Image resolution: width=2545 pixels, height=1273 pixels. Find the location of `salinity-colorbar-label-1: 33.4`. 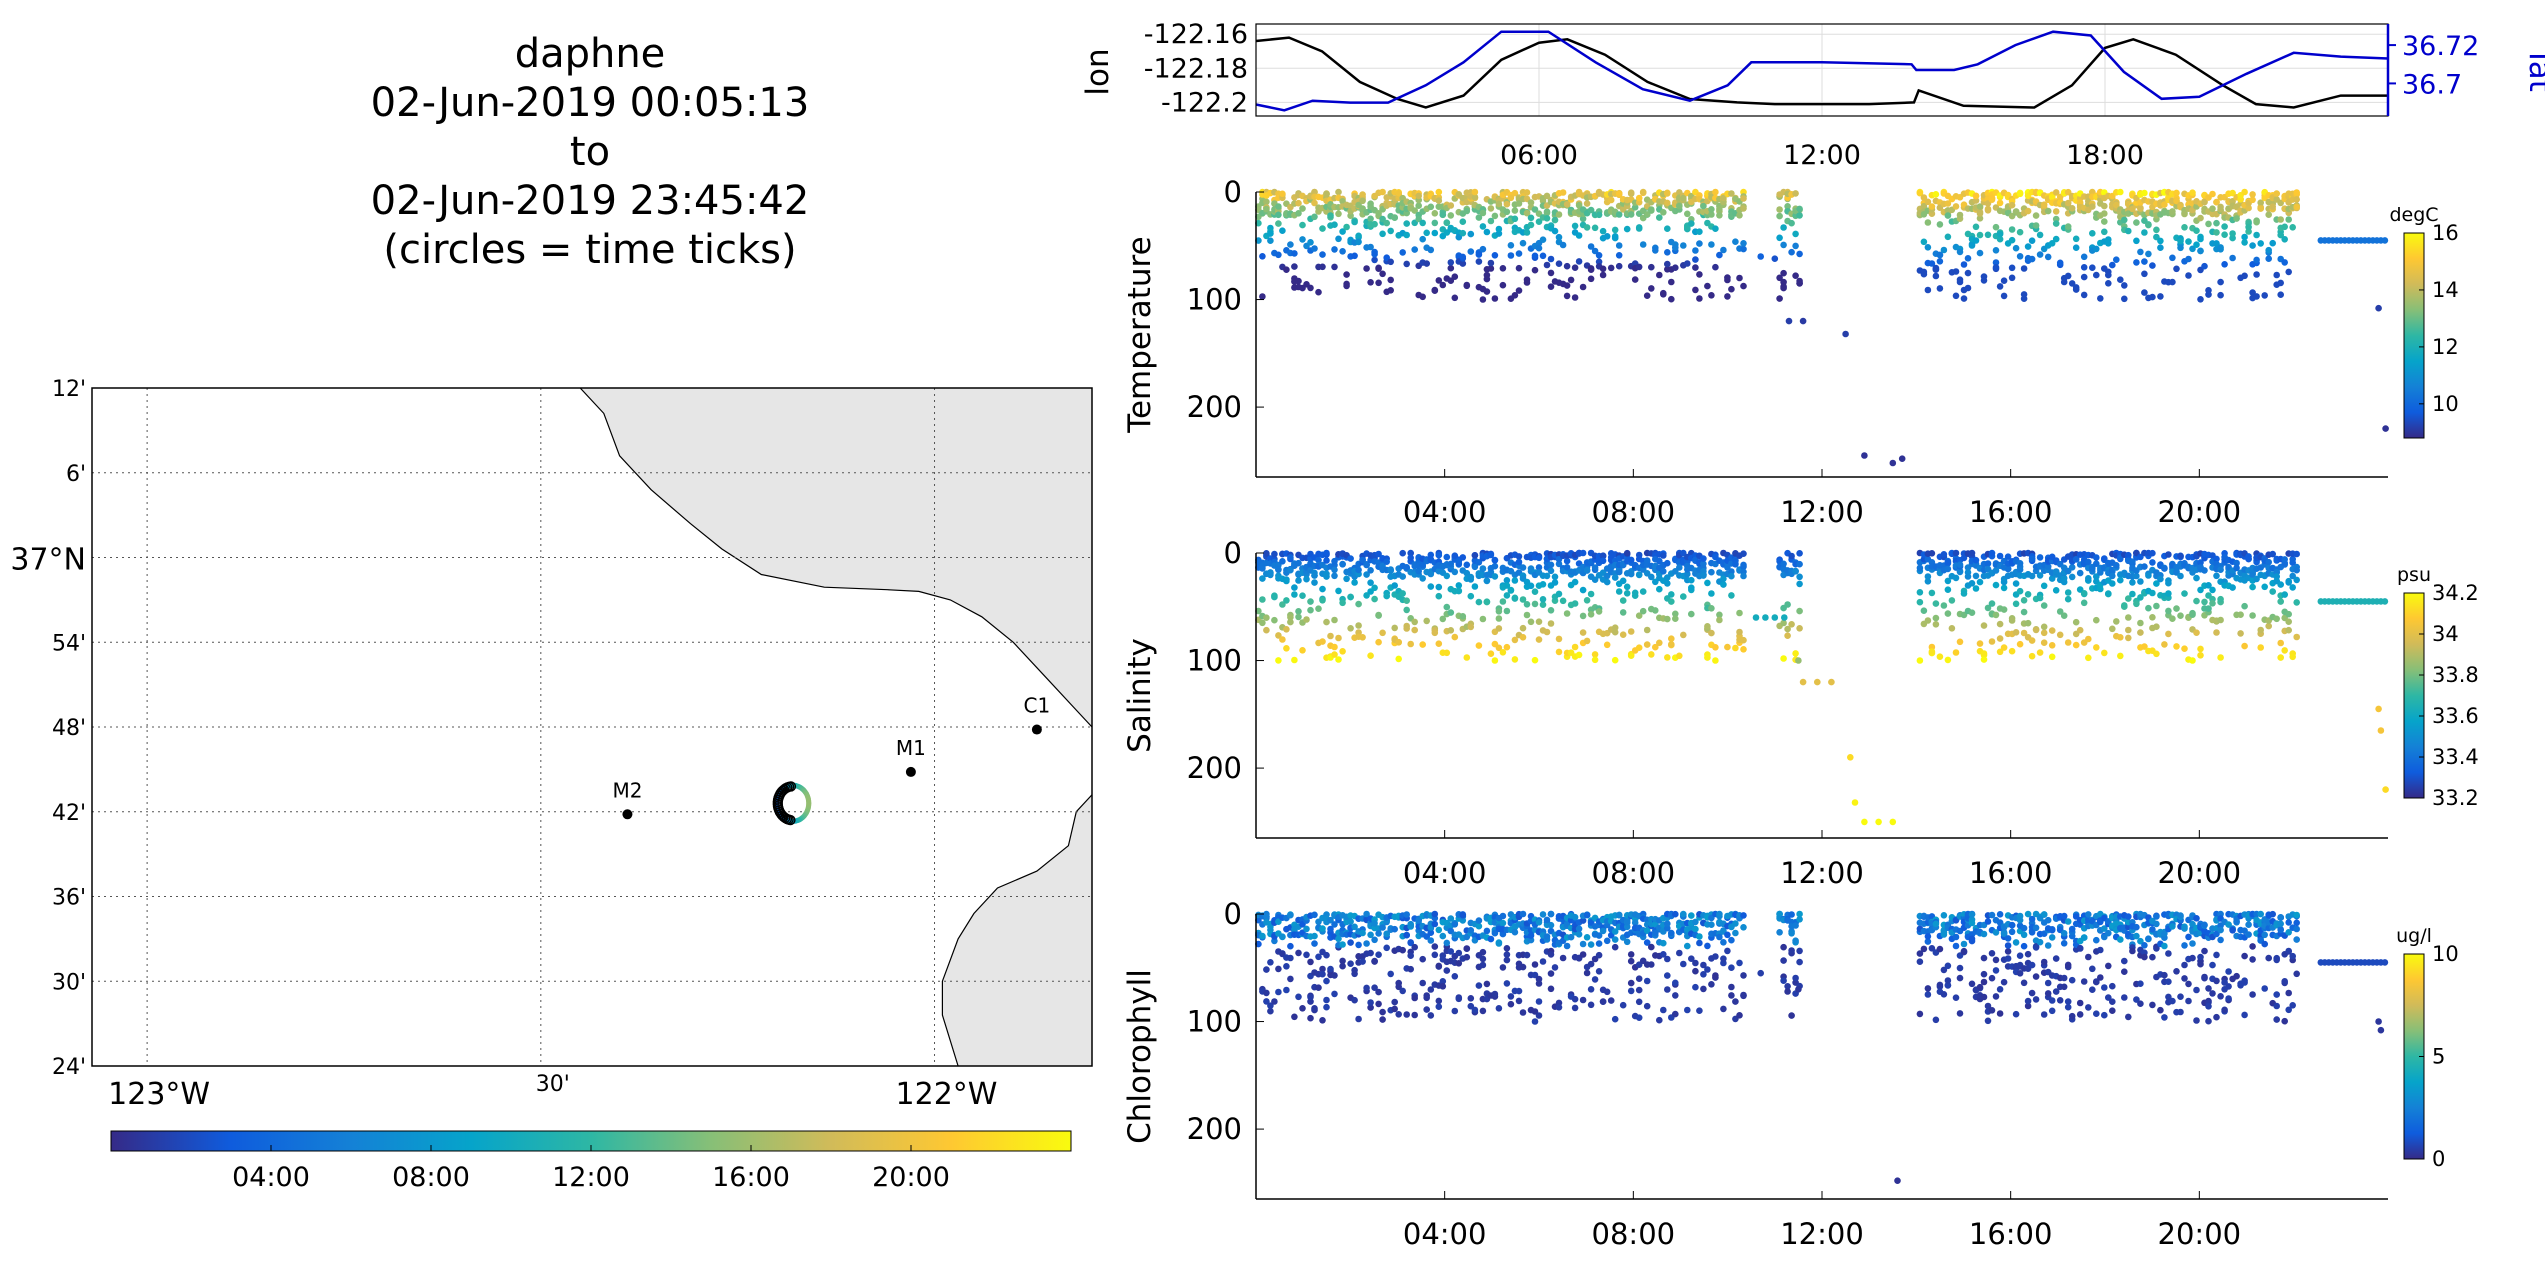

salinity-colorbar-label-1: 33.4 is located at coordinates (2455, 757).